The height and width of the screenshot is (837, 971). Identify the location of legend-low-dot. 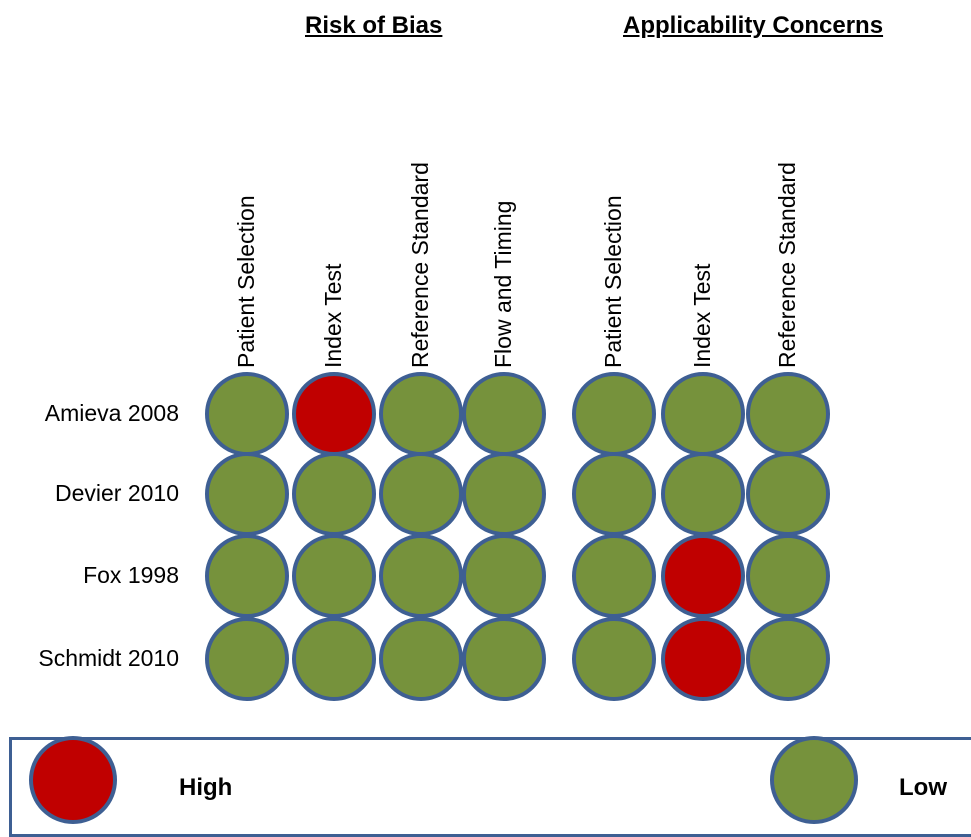
(814, 780).